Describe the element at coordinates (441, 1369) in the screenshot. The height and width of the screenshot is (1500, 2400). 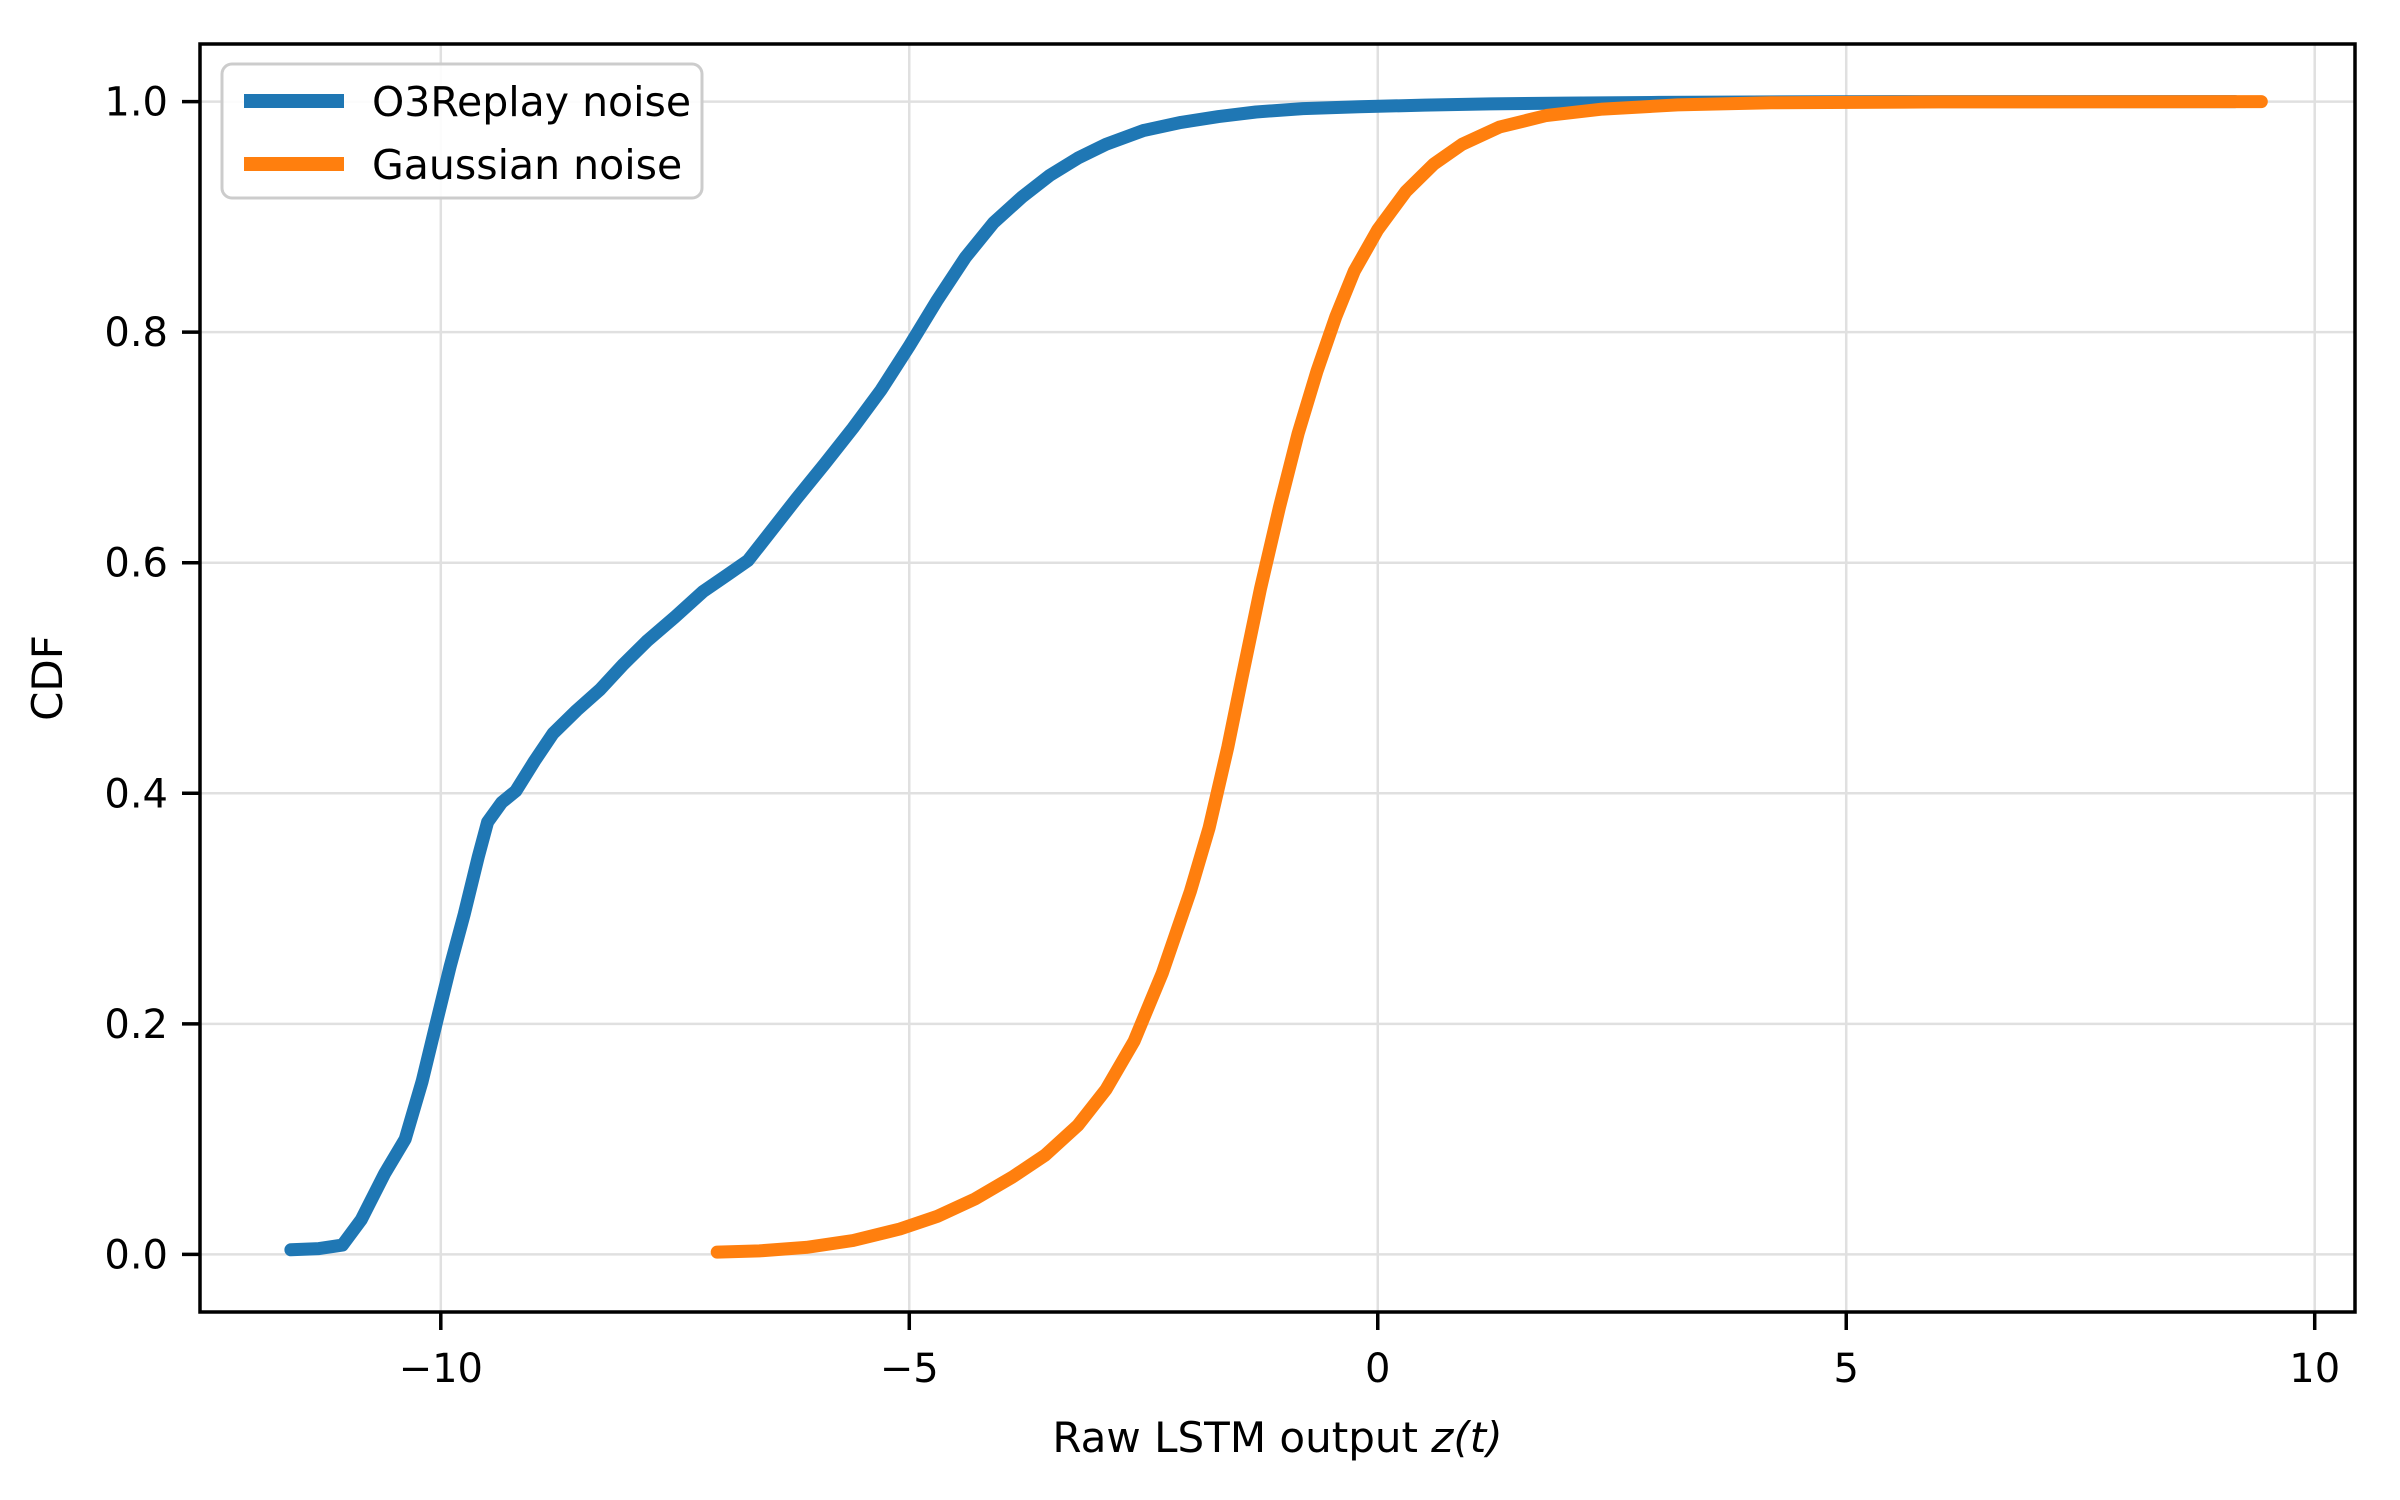
I see `x-tick-label: −10` at that location.